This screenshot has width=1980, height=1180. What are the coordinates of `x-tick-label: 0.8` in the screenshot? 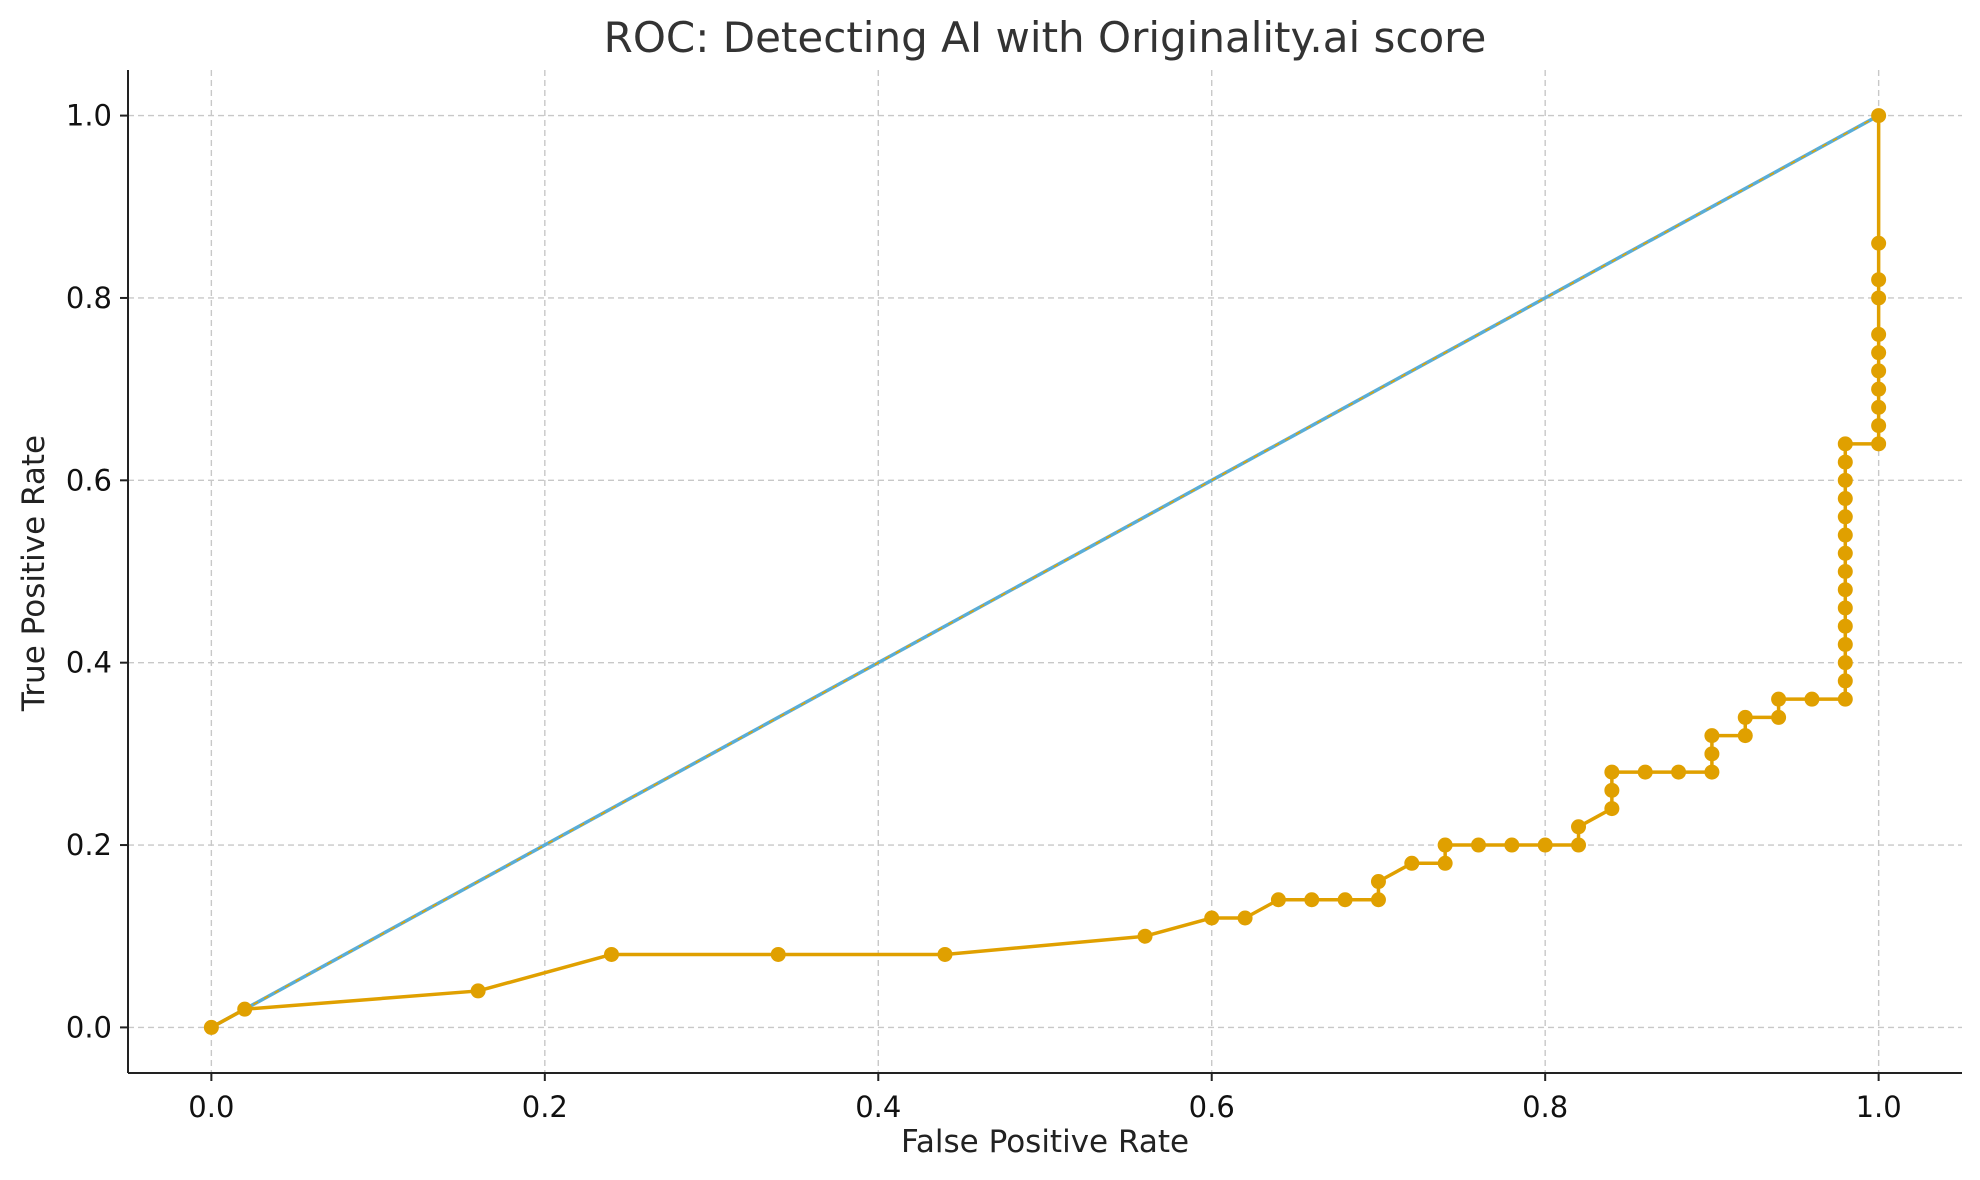 It's located at (1545, 1107).